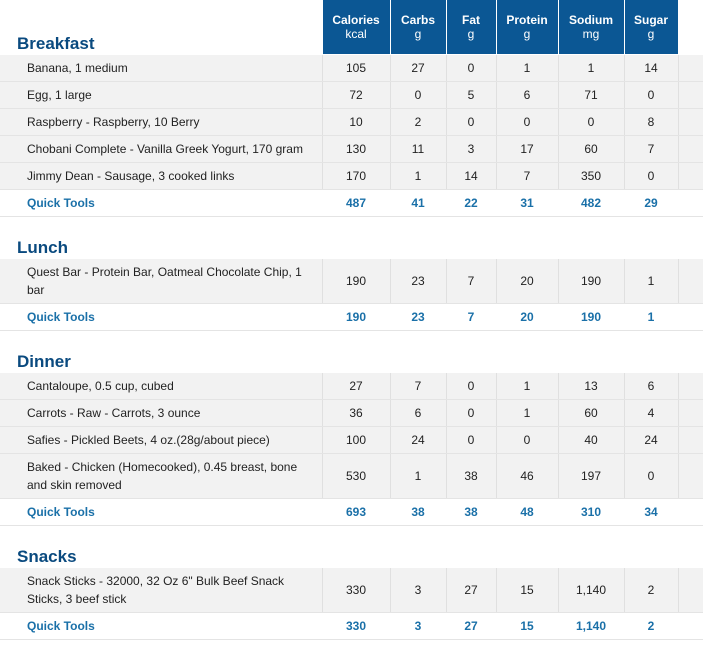  Describe the element at coordinates (650, 122) in the screenshot. I see `nutrient-value: 8` at that location.